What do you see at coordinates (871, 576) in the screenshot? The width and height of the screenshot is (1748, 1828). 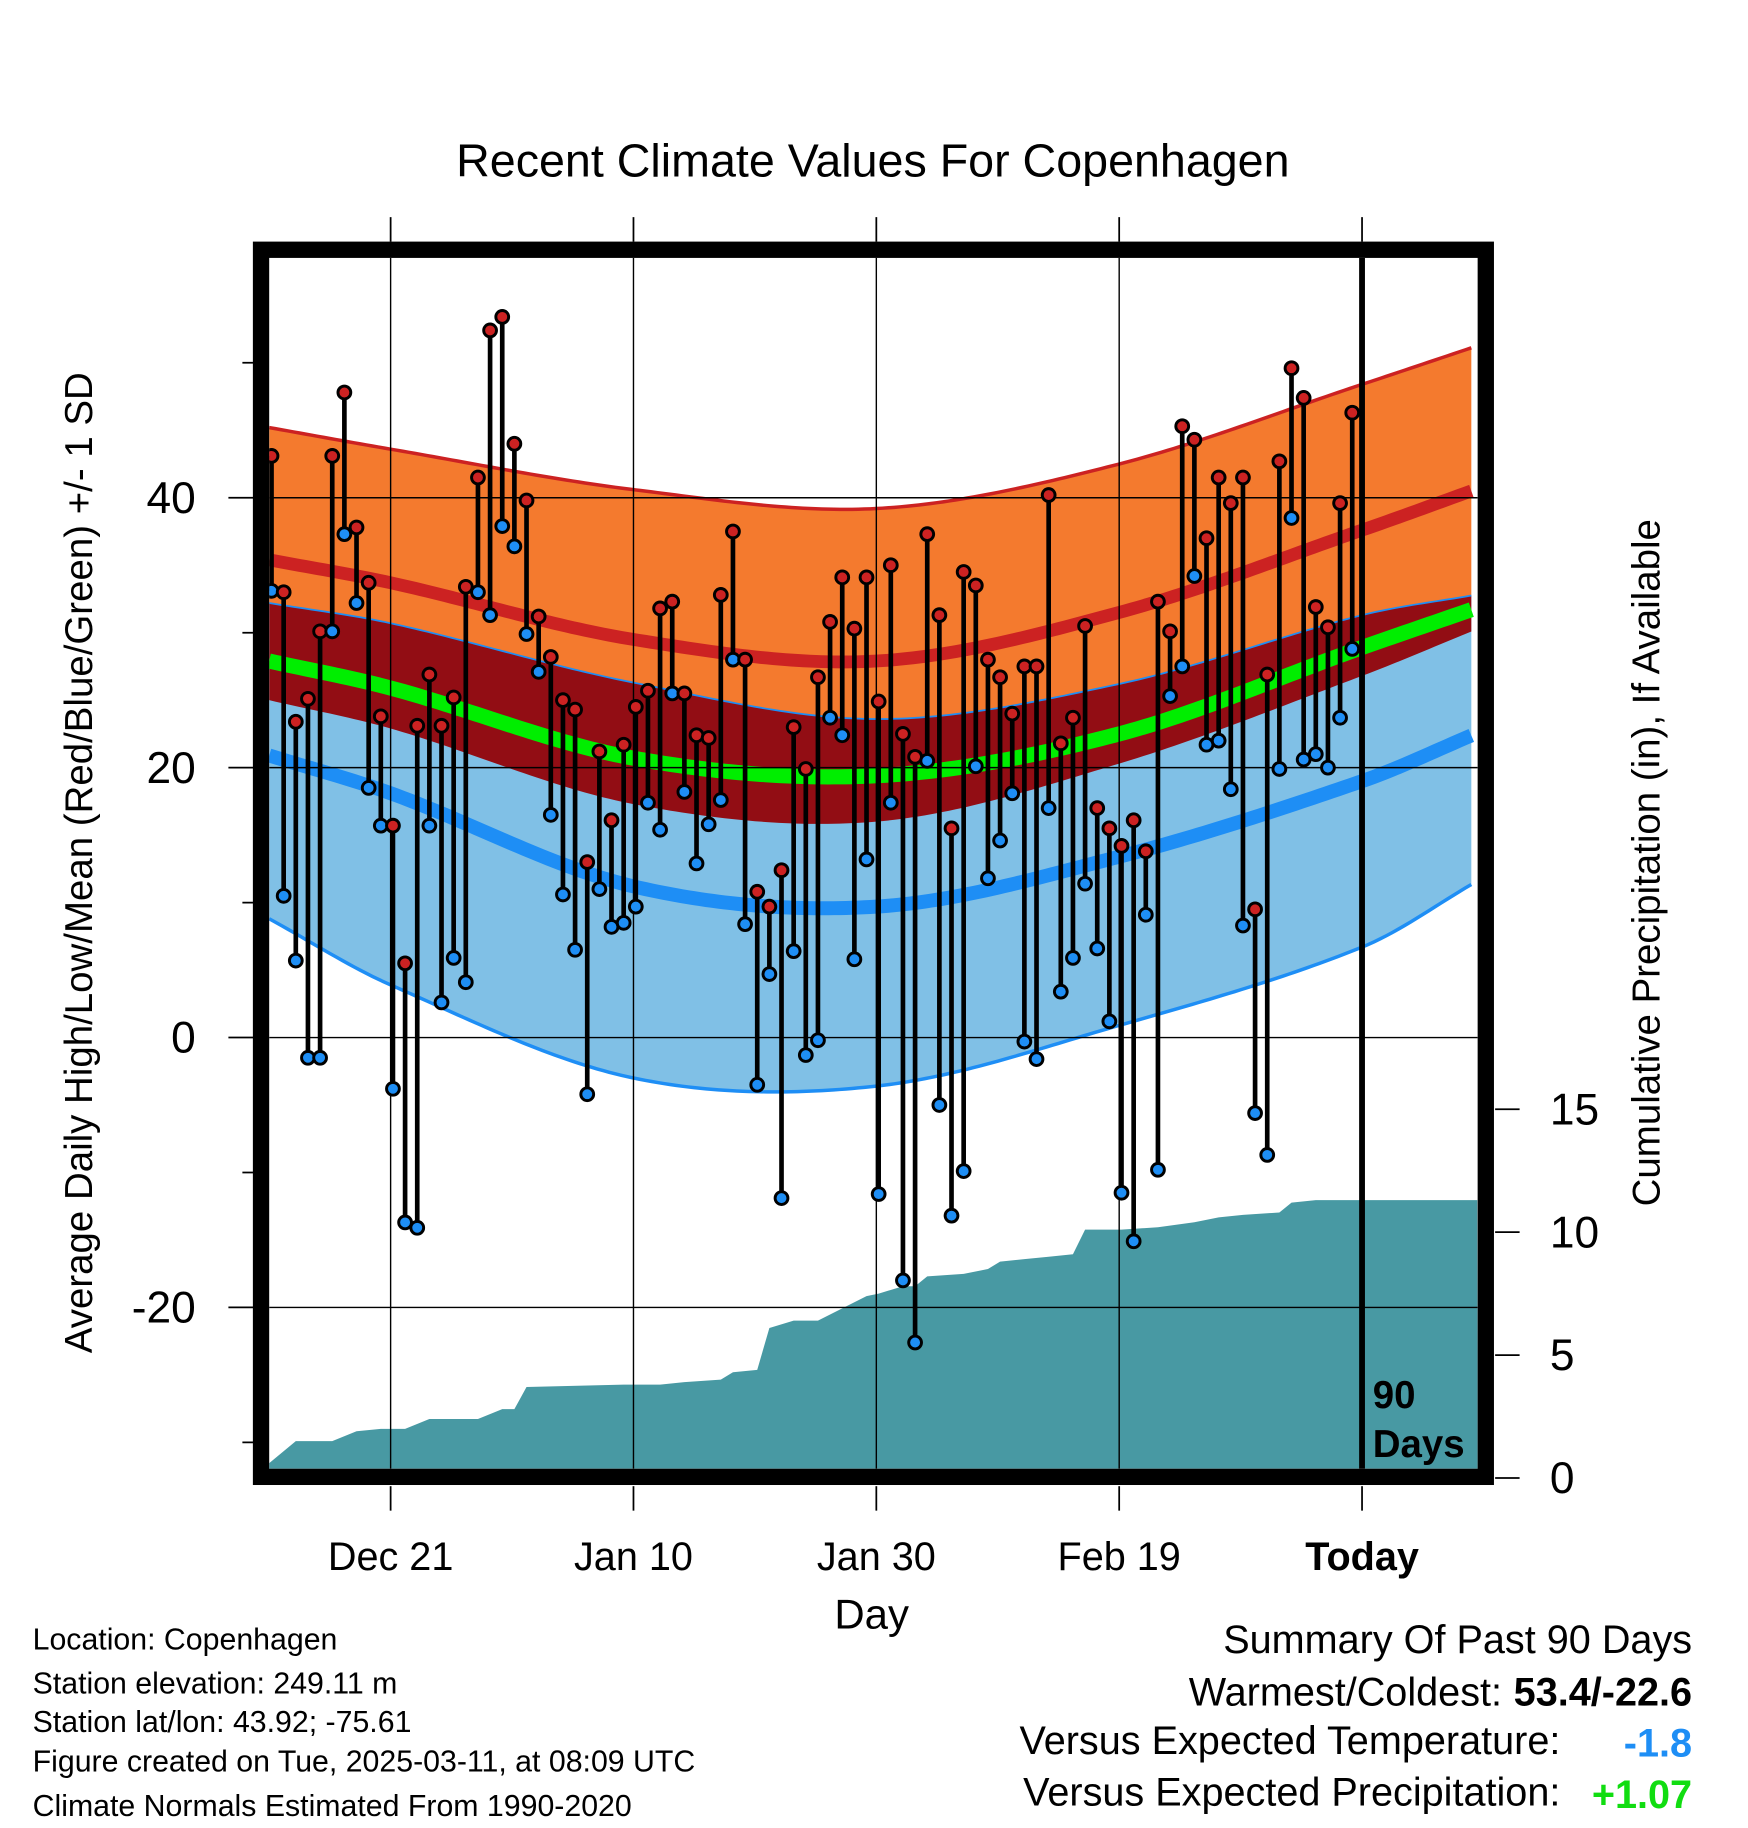 I see `normal-high-line` at bounding box center [871, 576].